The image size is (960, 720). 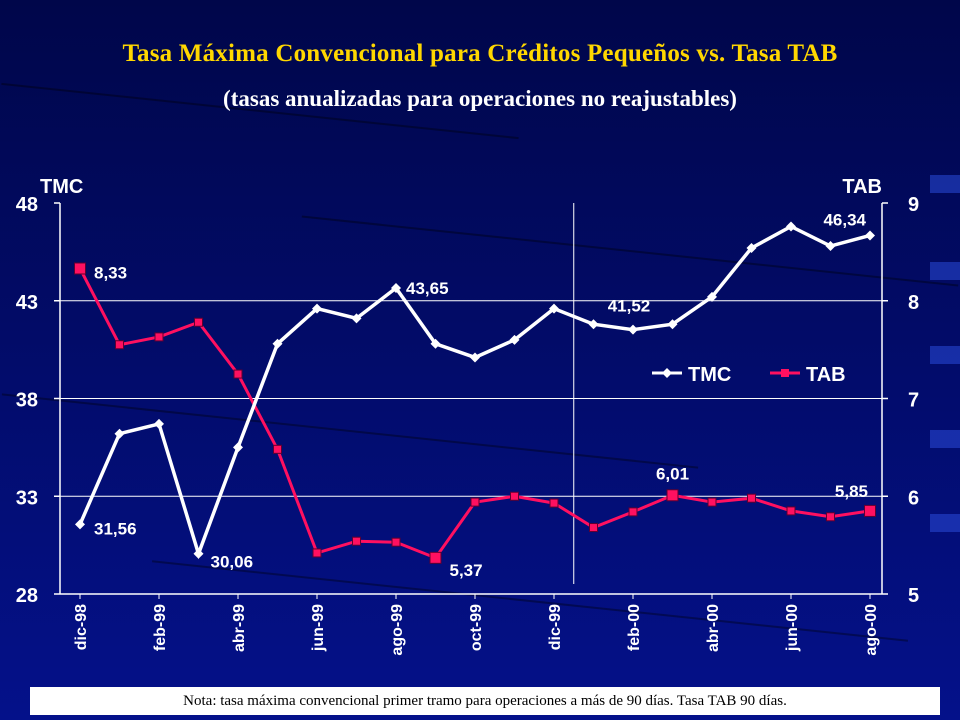 What do you see at coordinates (667, 373) in the screenshot?
I see `legend-tmc-marker` at bounding box center [667, 373].